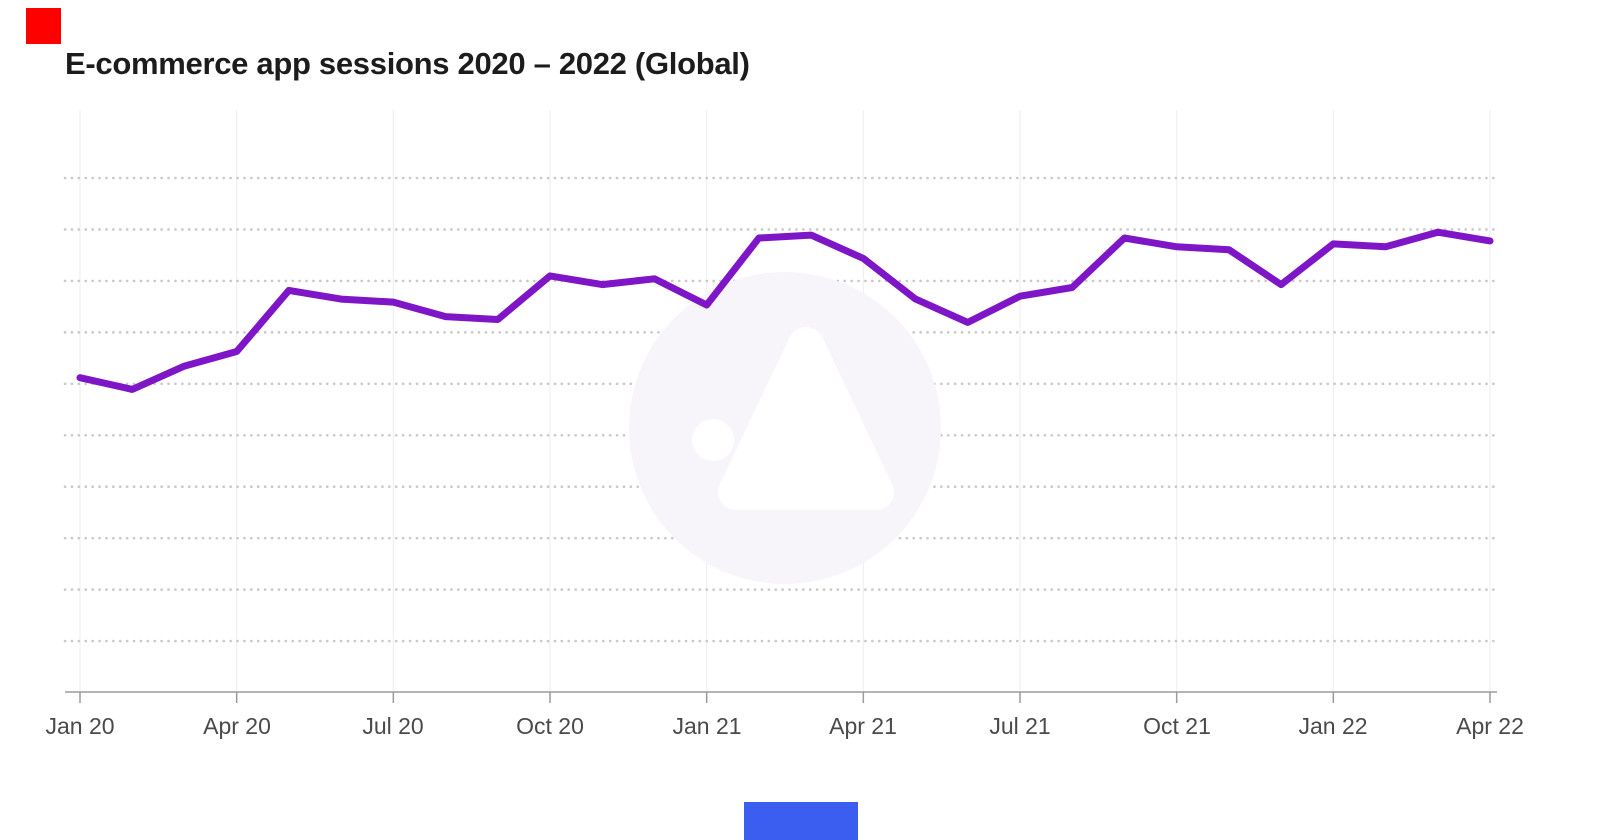 The width and height of the screenshot is (1600, 840). Describe the element at coordinates (801, 821) in the screenshot. I see `footer-blue-bar` at that location.